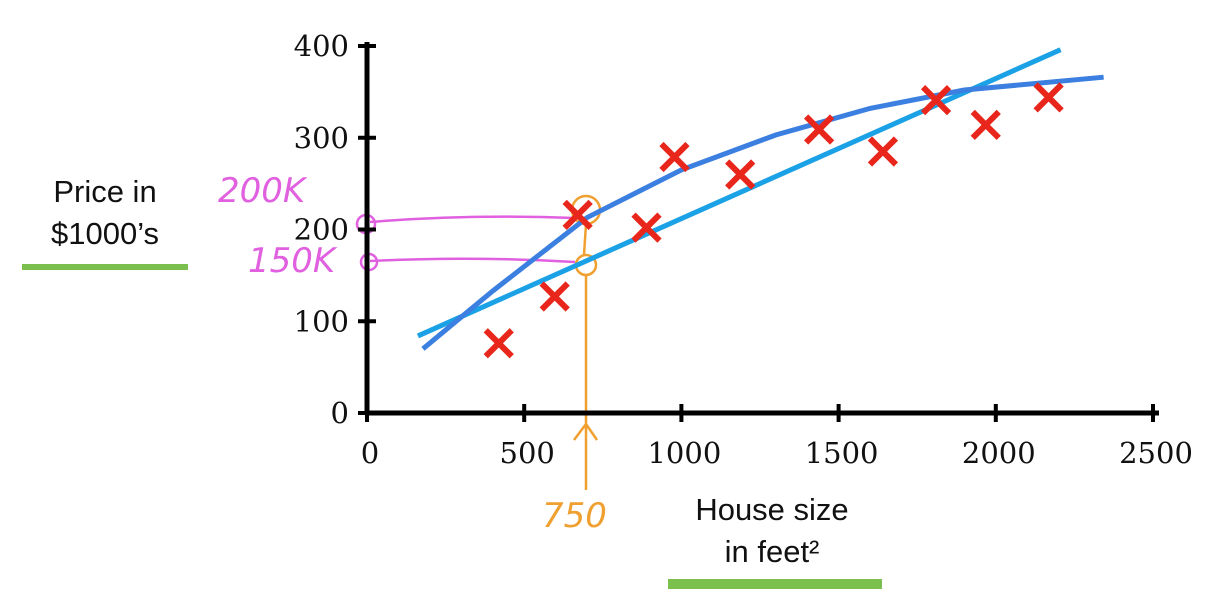 The image size is (1215, 589). What do you see at coordinates (1156, 453) in the screenshot?
I see `x-tick-label: 2500` at bounding box center [1156, 453].